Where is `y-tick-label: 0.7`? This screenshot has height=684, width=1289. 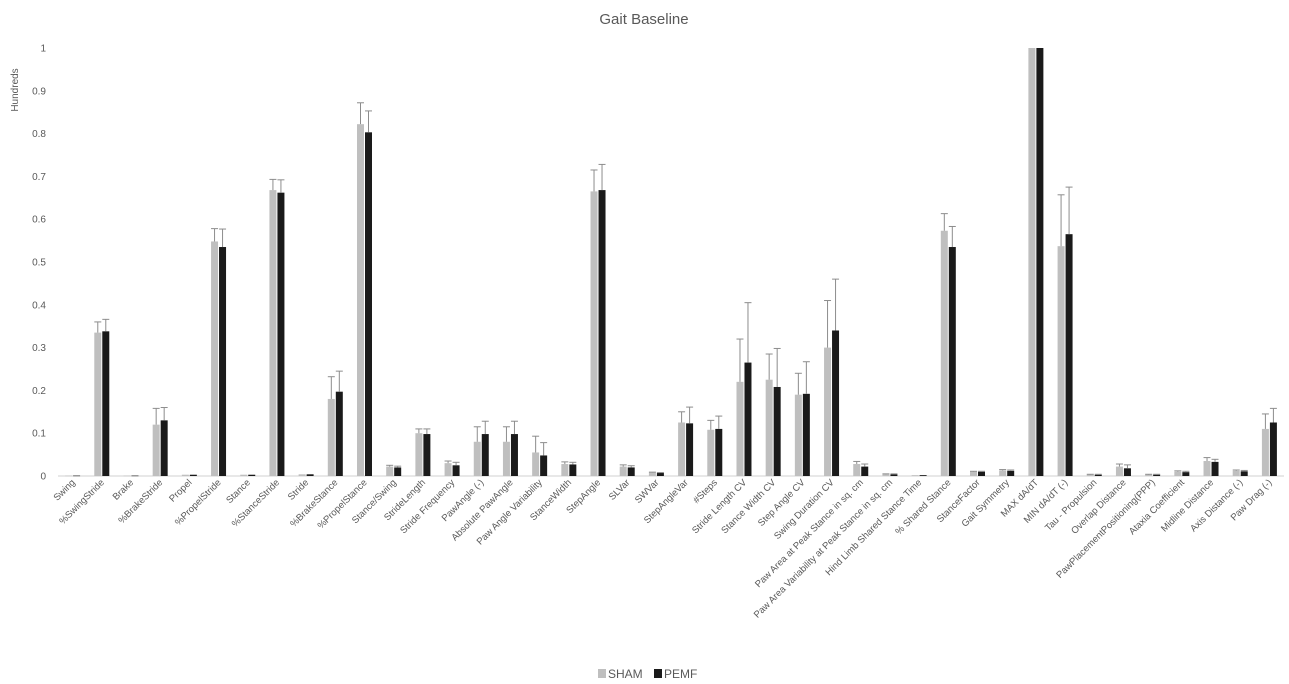 y-tick-label: 0.7 is located at coordinates (39, 177).